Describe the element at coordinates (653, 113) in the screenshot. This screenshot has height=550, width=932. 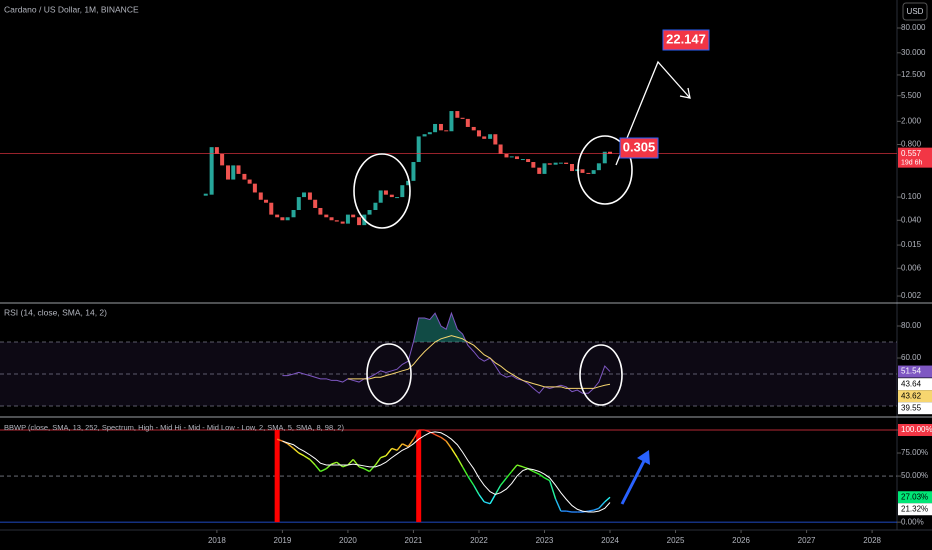
I see `projection-arrow` at that location.